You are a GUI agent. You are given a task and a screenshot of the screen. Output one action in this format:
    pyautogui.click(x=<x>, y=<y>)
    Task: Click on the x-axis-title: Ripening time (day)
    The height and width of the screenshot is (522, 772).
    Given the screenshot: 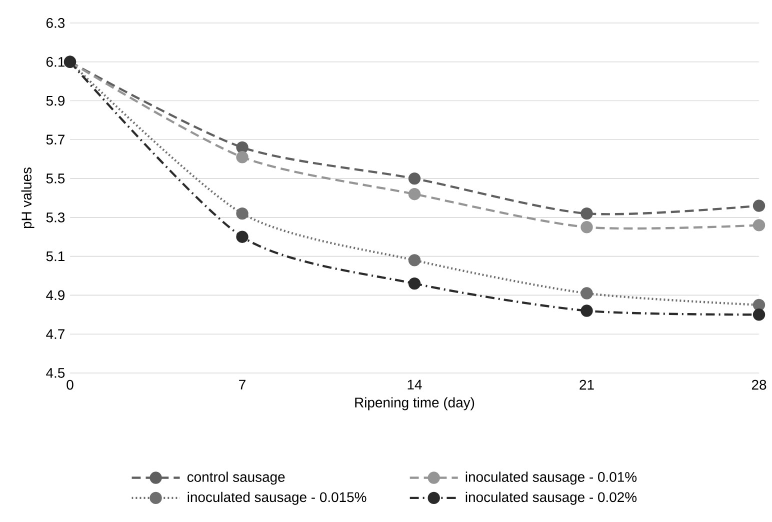 What is the action you would take?
    pyautogui.click(x=414, y=403)
    